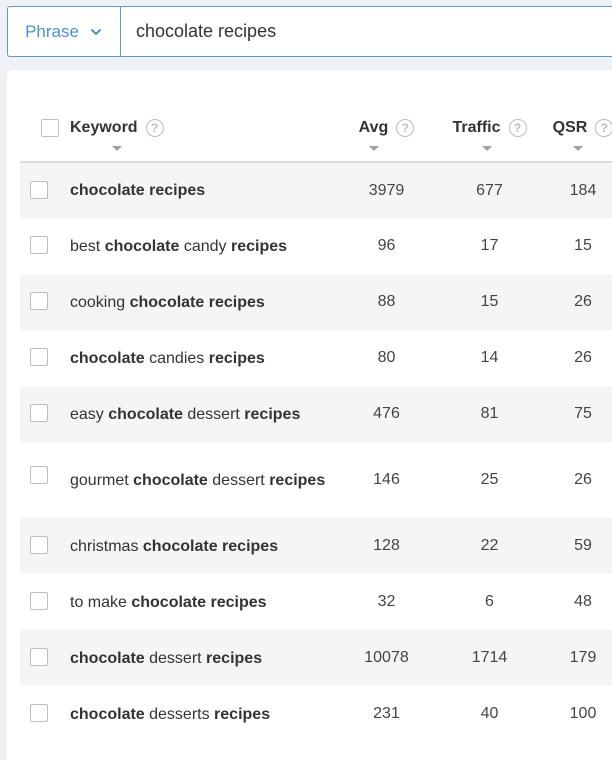  What do you see at coordinates (583, 657) in the screenshot?
I see `qsr-cell: 179` at bounding box center [583, 657].